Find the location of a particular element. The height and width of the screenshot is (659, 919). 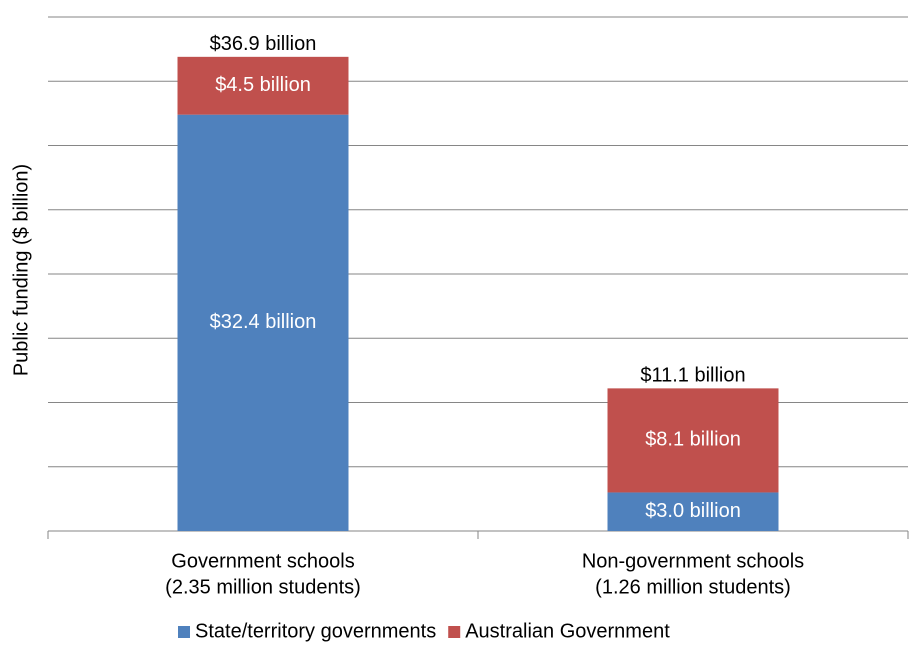

x-tick-label: Non-government schools is located at coordinates (693, 561).